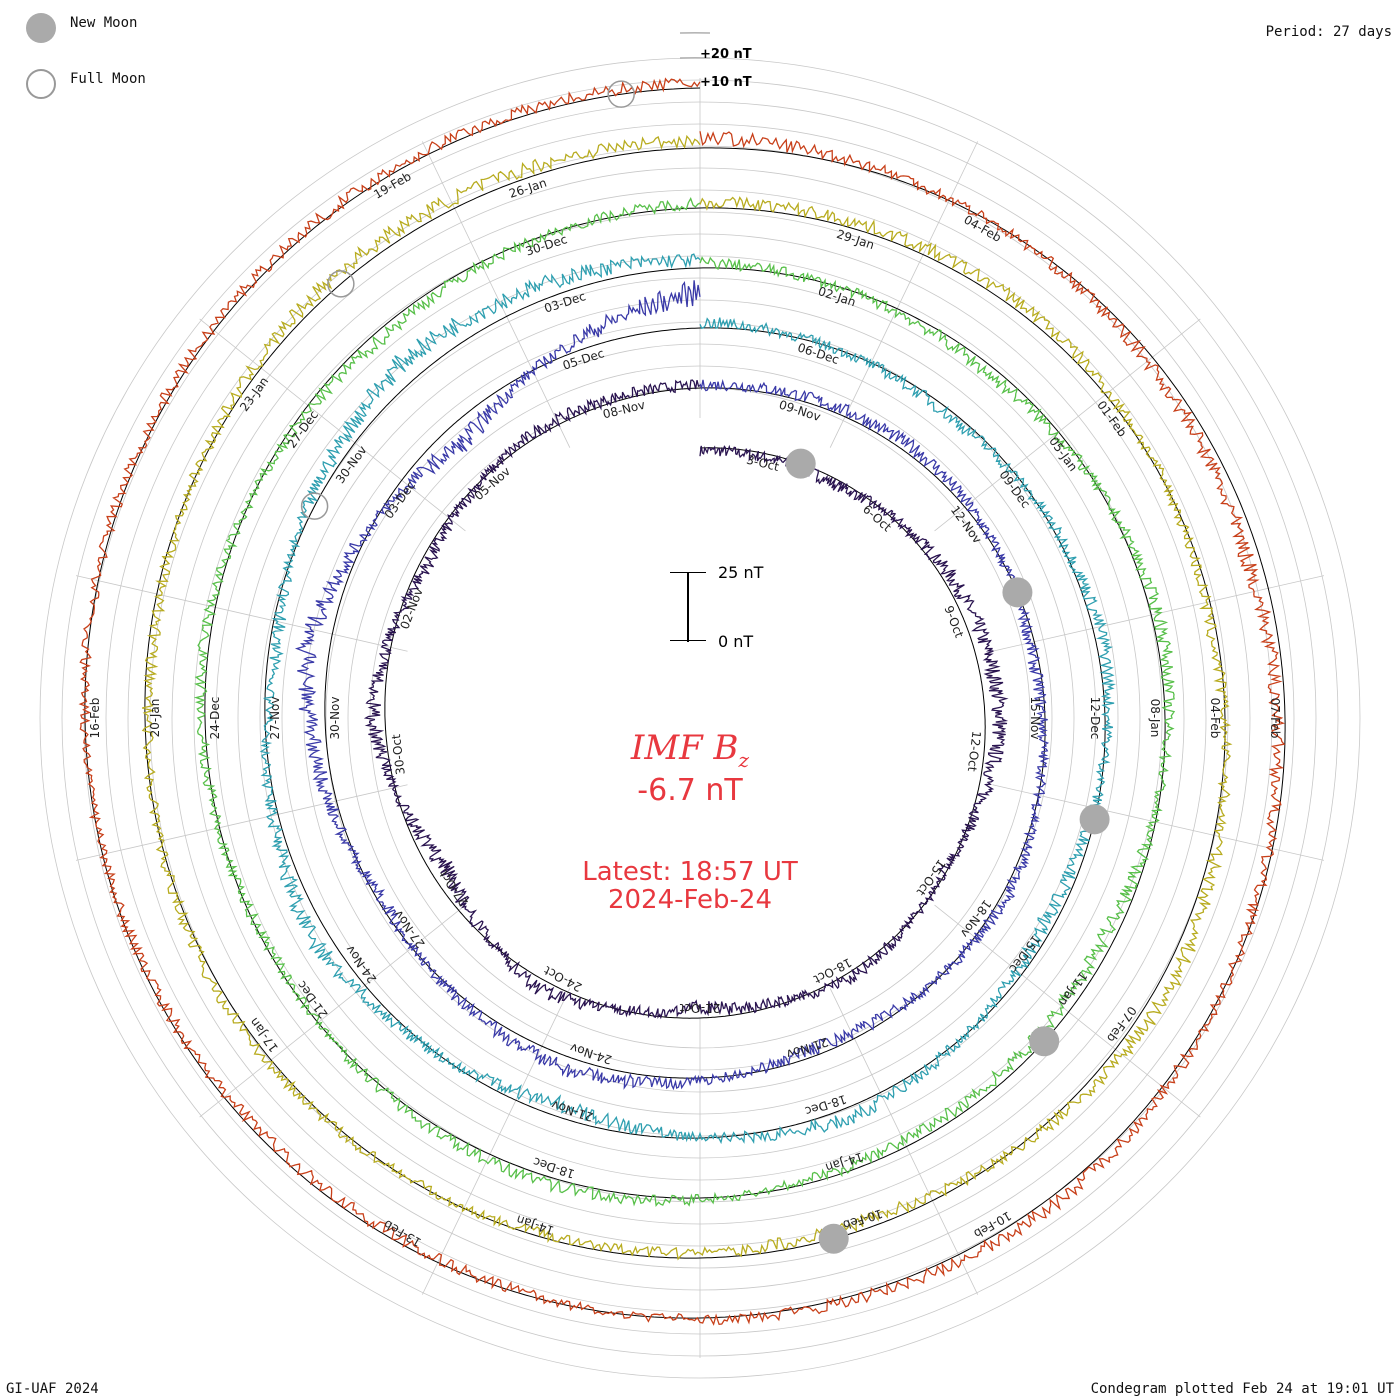 The image size is (1400, 1400). I want to click on legend-full-moon-label: Full Moon, so click(108, 79).